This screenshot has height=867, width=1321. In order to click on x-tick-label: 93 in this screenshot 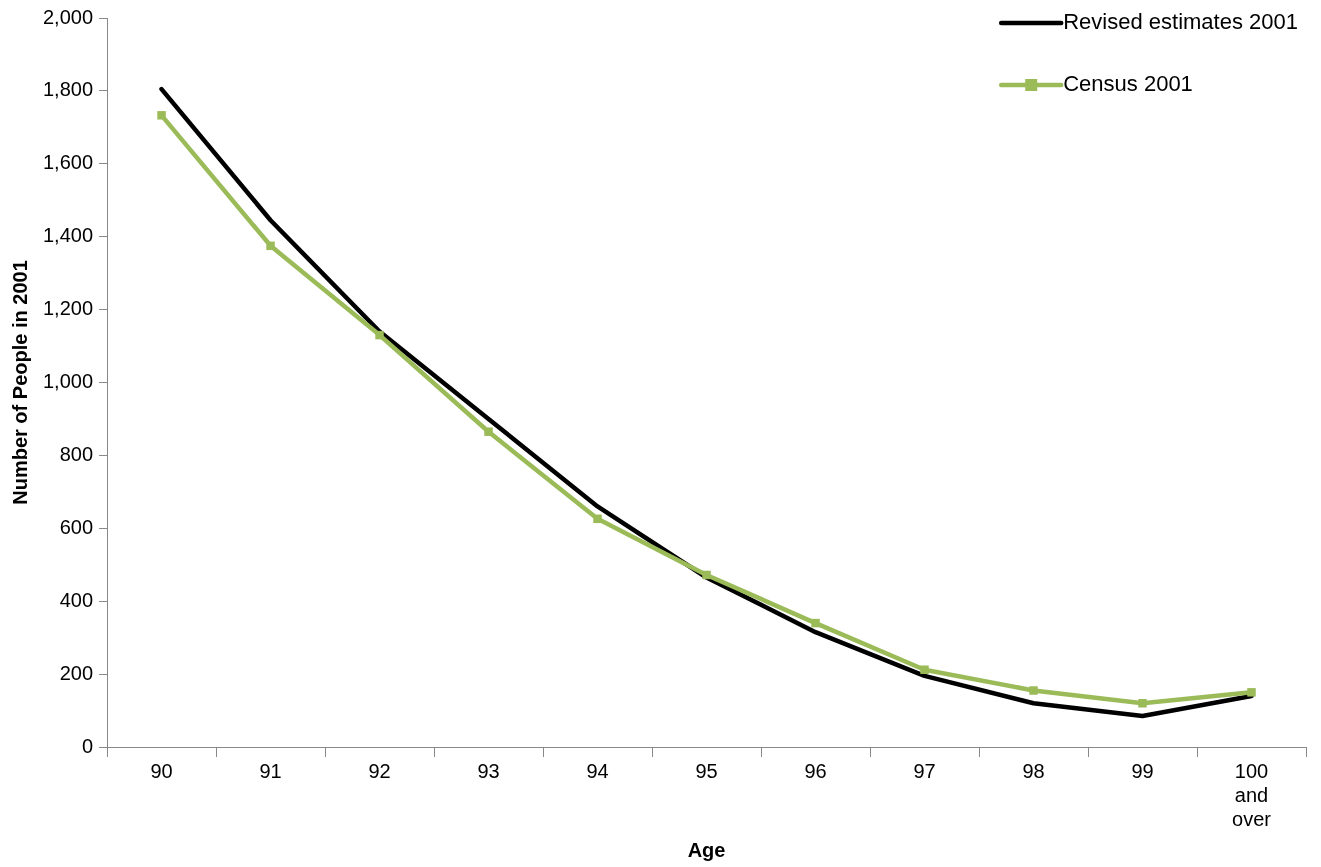, I will do `click(488, 770)`.